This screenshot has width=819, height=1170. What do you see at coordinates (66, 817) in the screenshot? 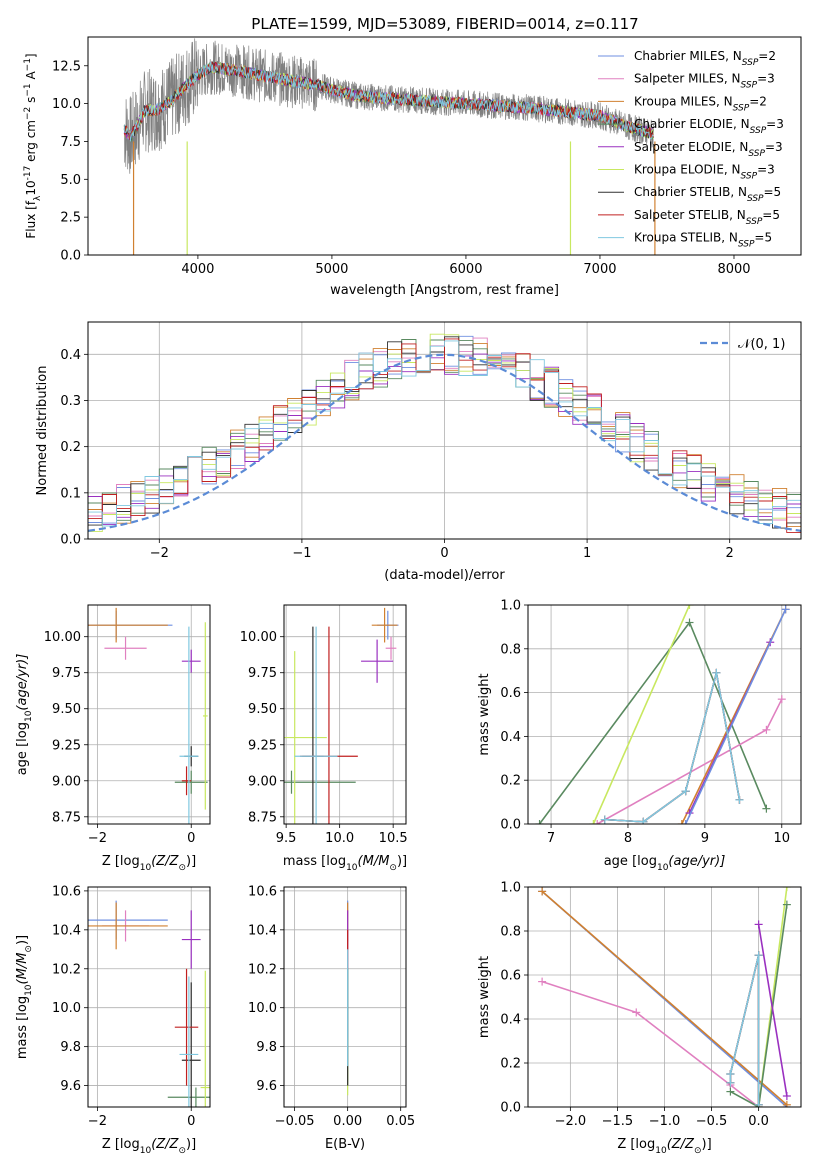
I see `y-tick-label: 8.75` at bounding box center [66, 817].